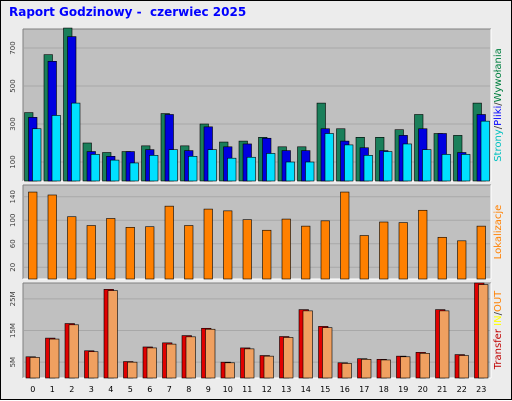 The width and height of the screenshot is (512, 401). What do you see at coordinates (208, 389) in the screenshot?
I see `x-tick-label: 9` at bounding box center [208, 389].